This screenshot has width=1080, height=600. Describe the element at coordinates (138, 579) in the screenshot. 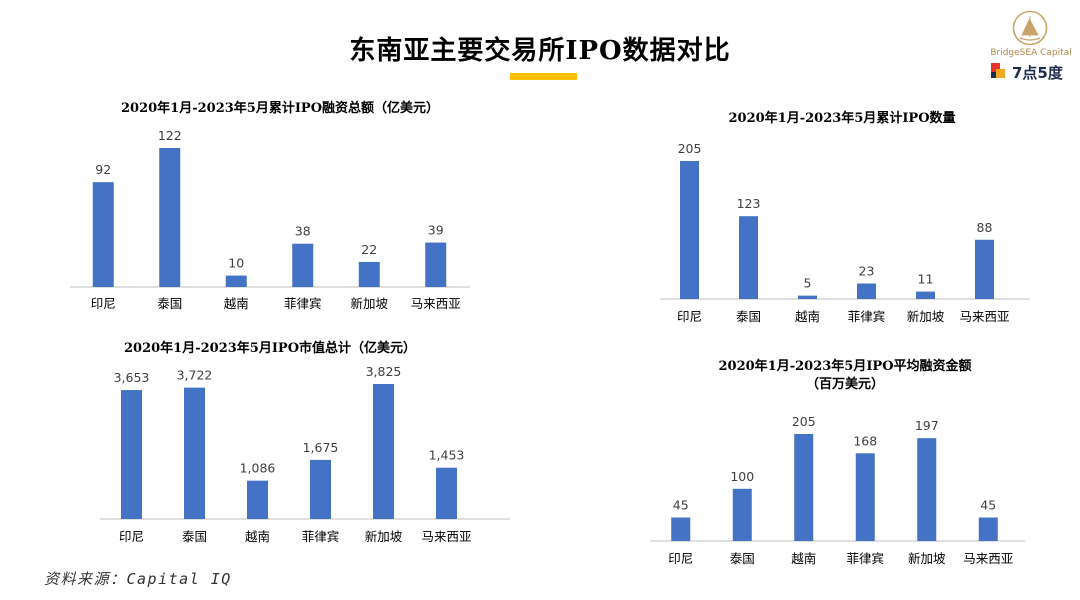

I see `source-note: 资料来源：Capital IQ` at that location.